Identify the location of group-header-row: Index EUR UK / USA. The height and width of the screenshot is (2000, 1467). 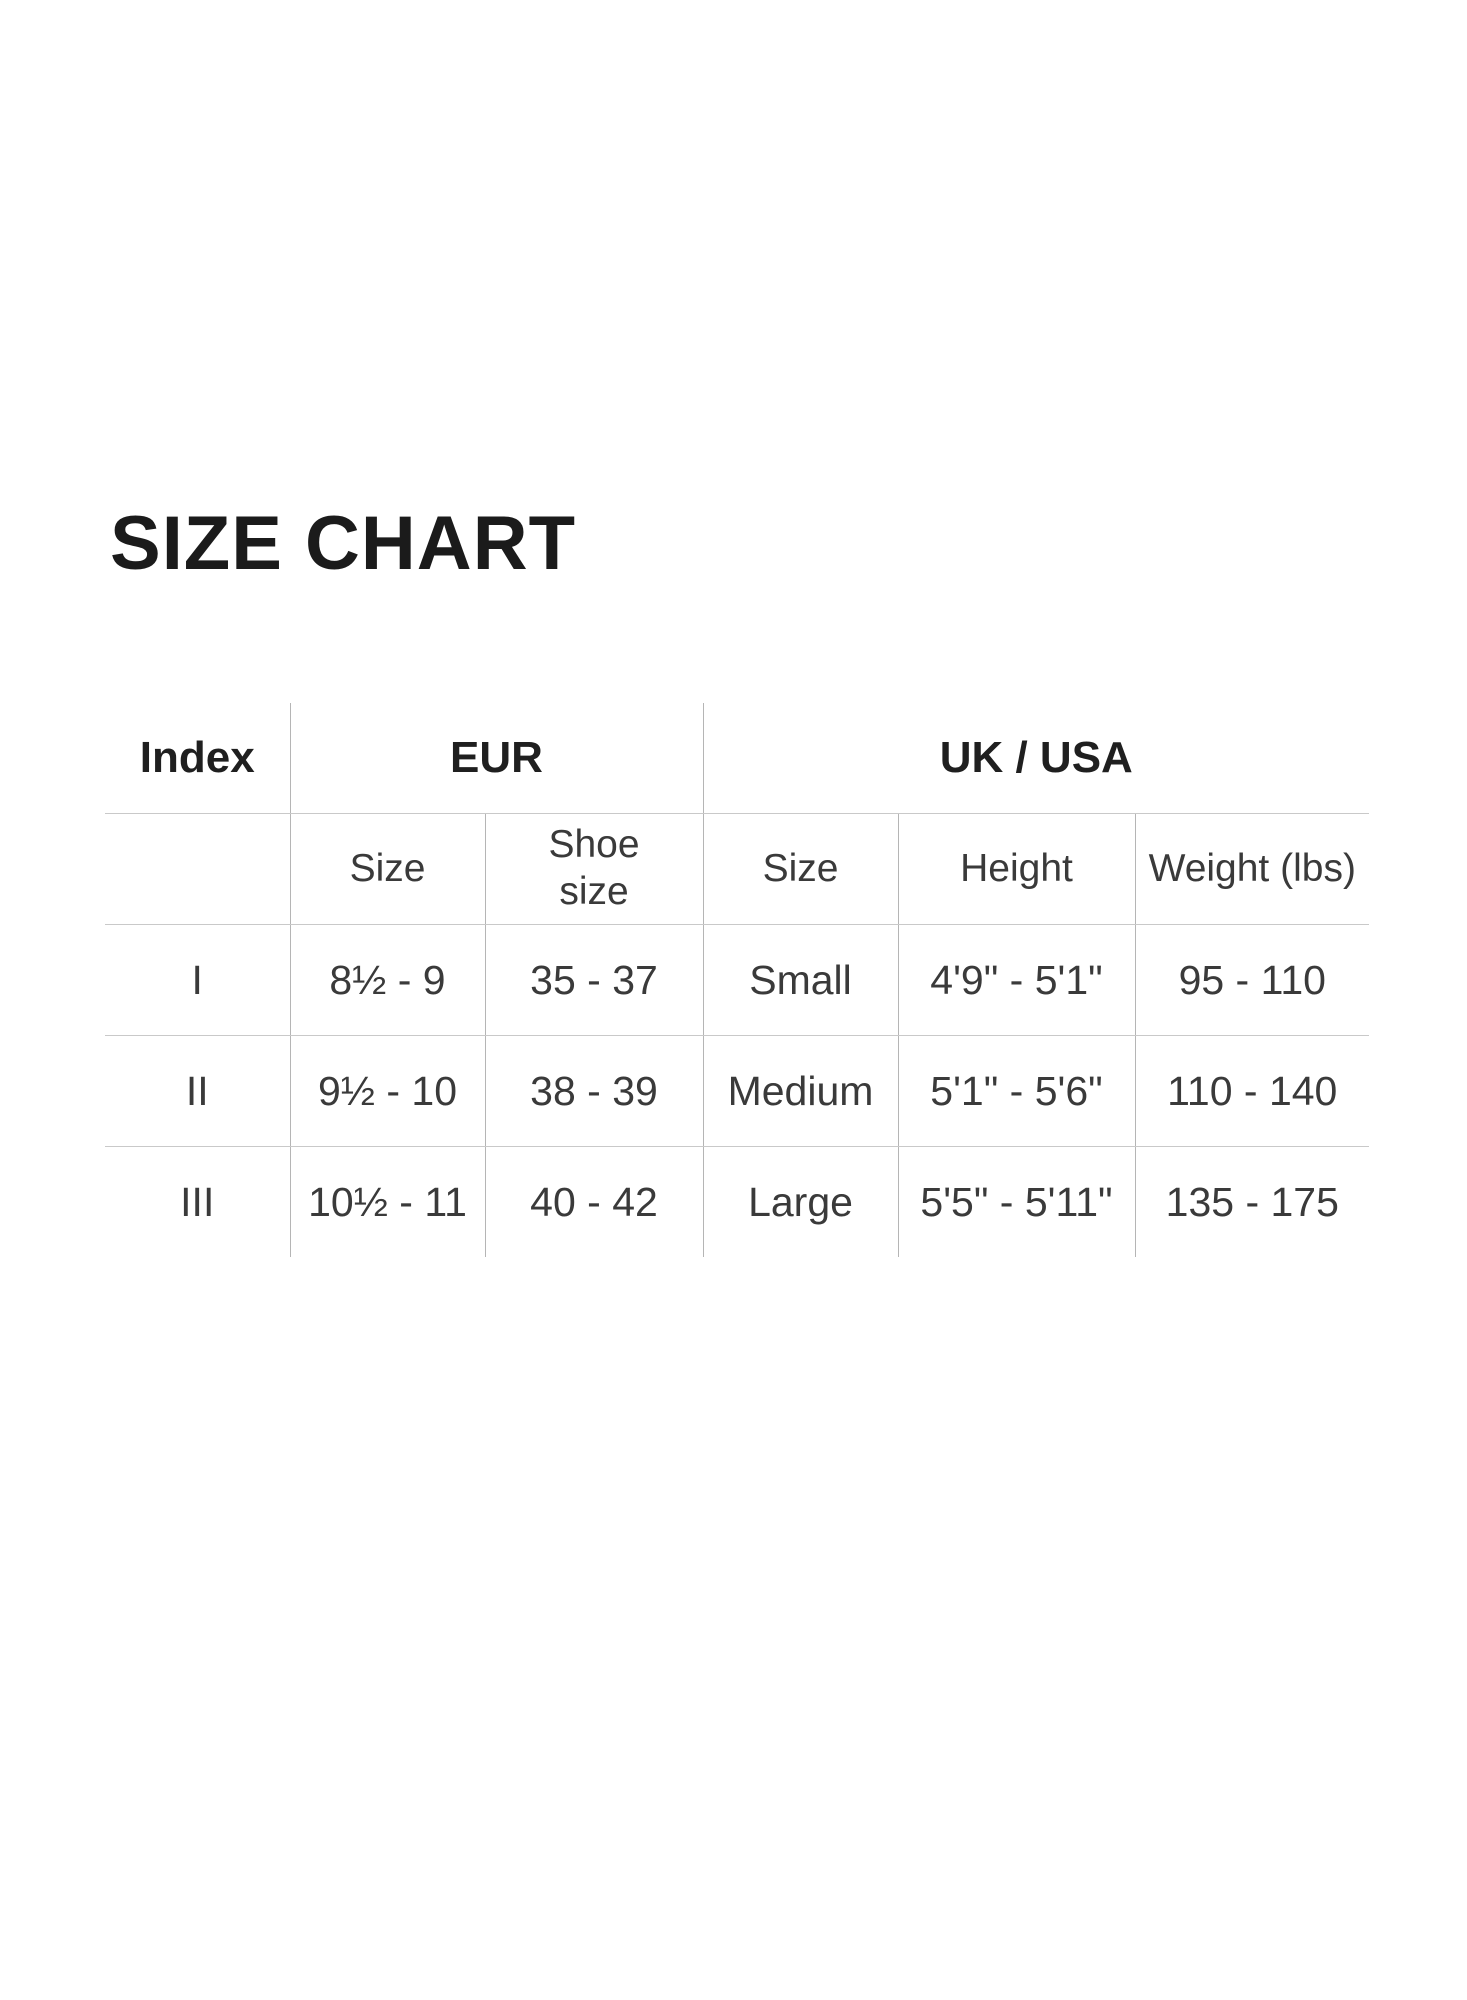
(737, 758).